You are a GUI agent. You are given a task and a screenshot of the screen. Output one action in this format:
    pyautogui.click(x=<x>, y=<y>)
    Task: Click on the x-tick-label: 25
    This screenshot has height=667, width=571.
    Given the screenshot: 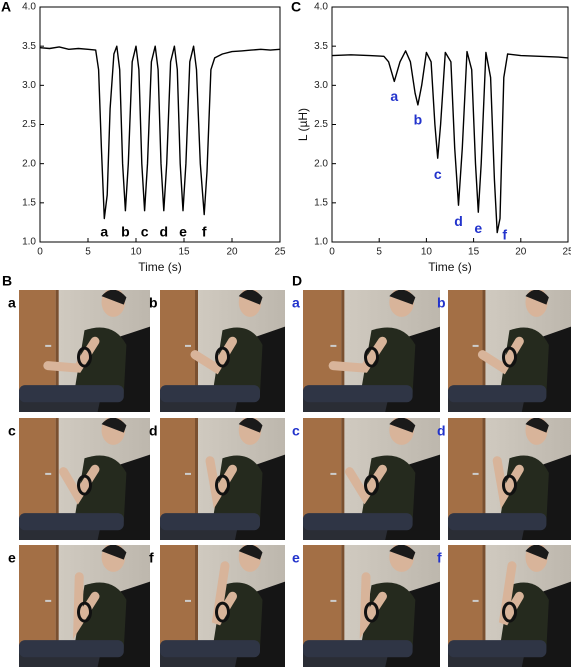 What is the action you would take?
    pyautogui.click(x=566, y=252)
    